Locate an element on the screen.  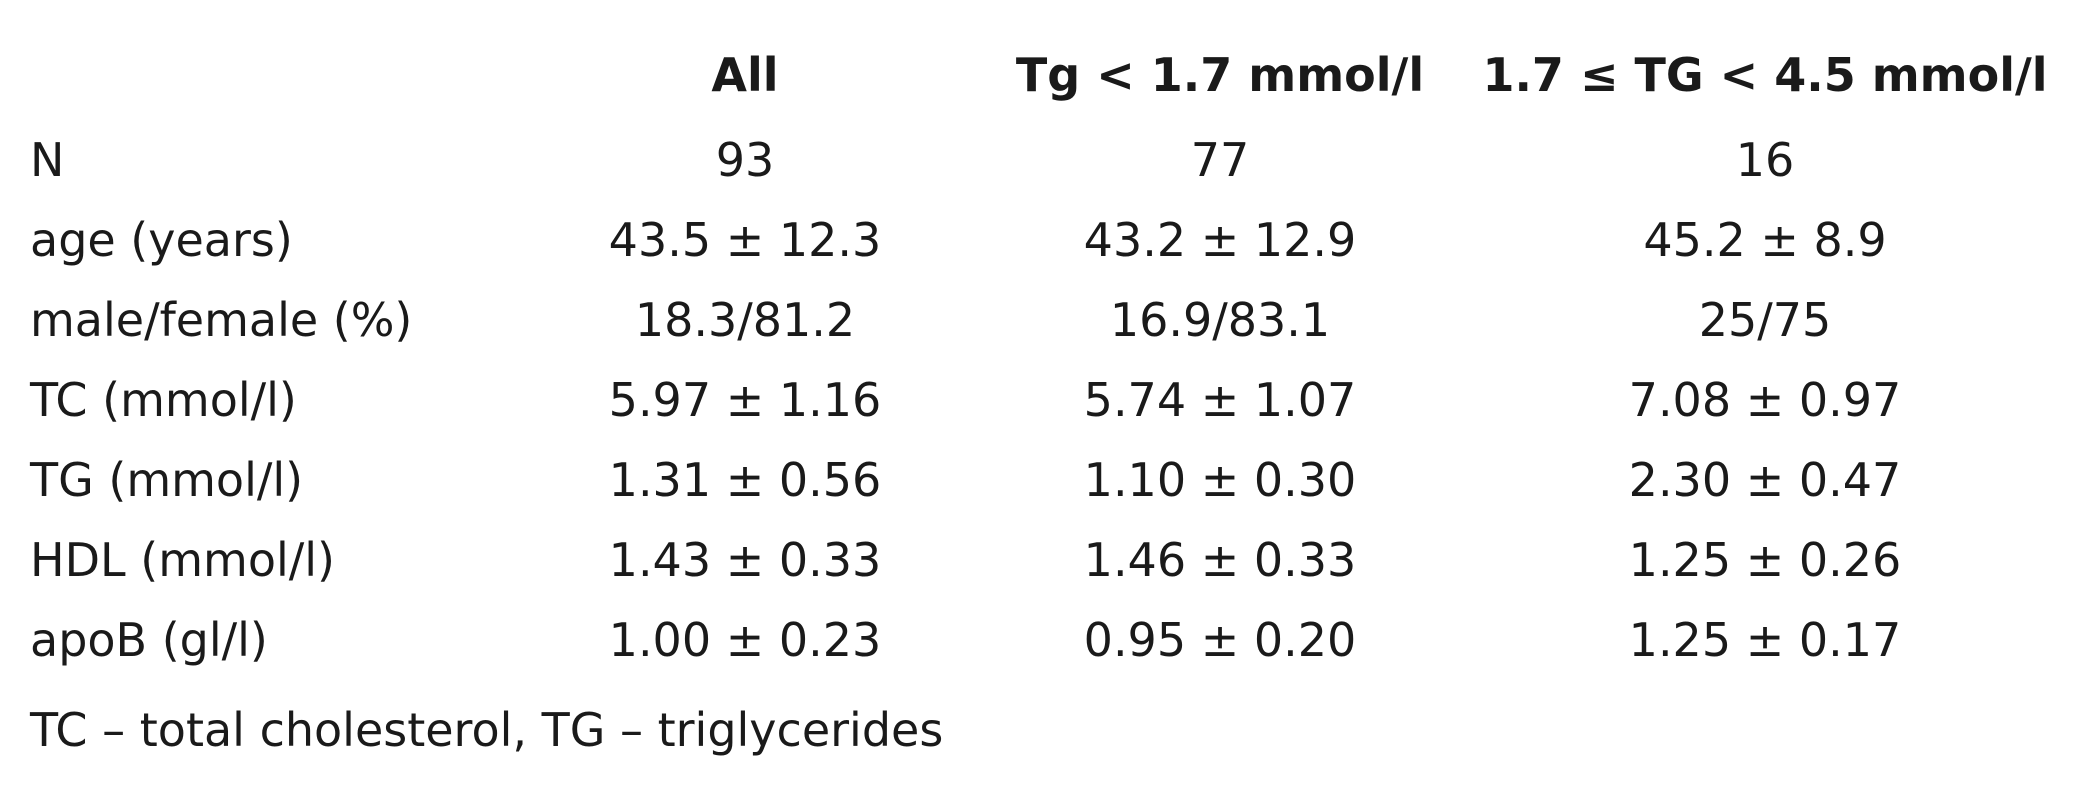
cell-value: 45.2 ± 8.9 is located at coordinates (1765, 240).